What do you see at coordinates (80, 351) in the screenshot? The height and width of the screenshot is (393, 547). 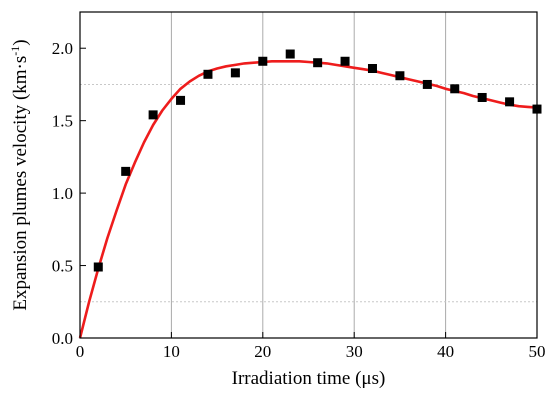 I see `x-tick-label-0: 0` at bounding box center [80, 351].